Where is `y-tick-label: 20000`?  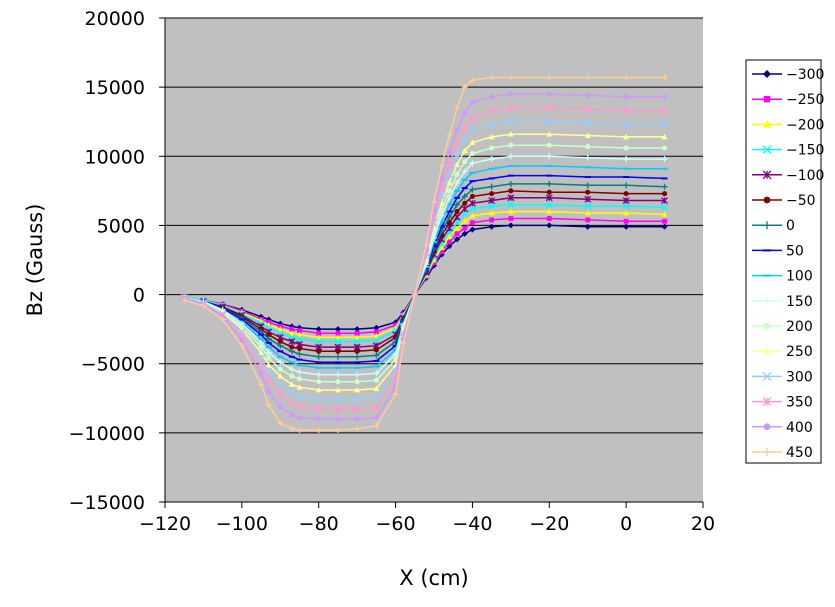 y-tick-label: 20000 is located at coordinates (115, 19).